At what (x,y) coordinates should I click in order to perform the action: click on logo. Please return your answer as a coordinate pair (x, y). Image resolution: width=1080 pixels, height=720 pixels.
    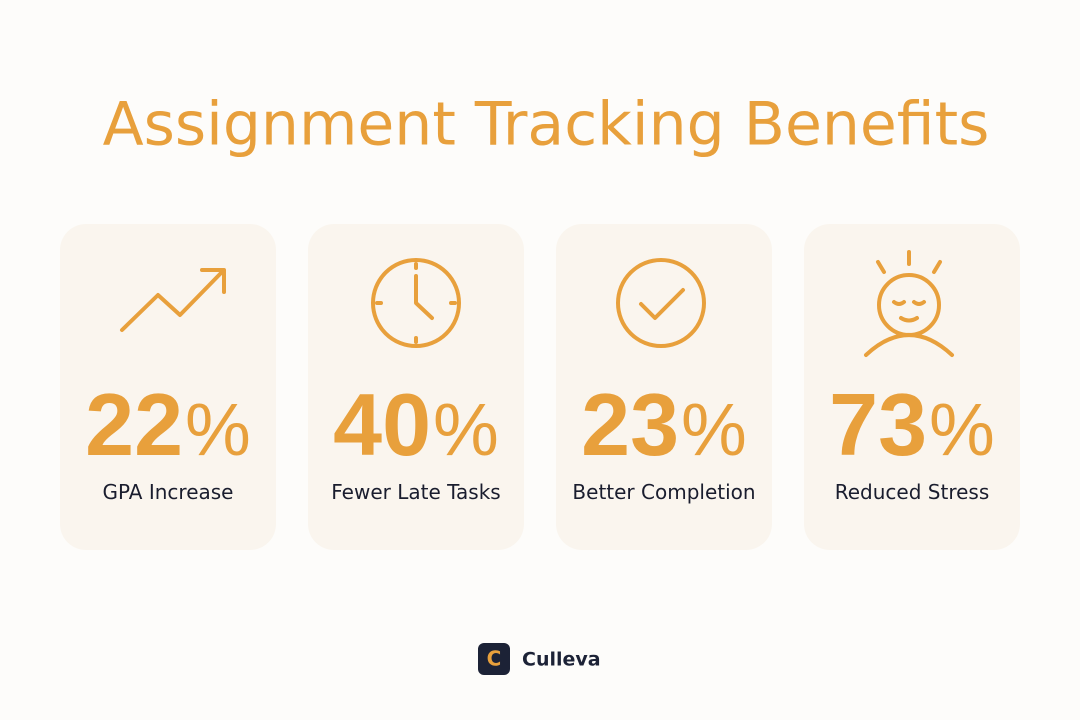
    Looking at the image, I should click on (494, 659).